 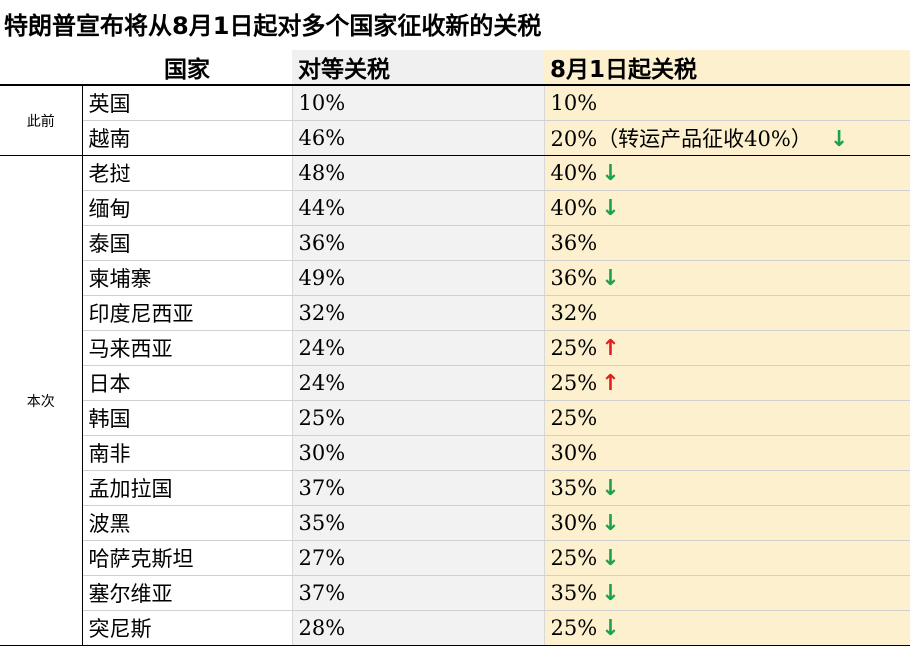 What do you see at coordinates (41, 68) in the screenshot?
I see `header-group` at bounding box center [41, 68].